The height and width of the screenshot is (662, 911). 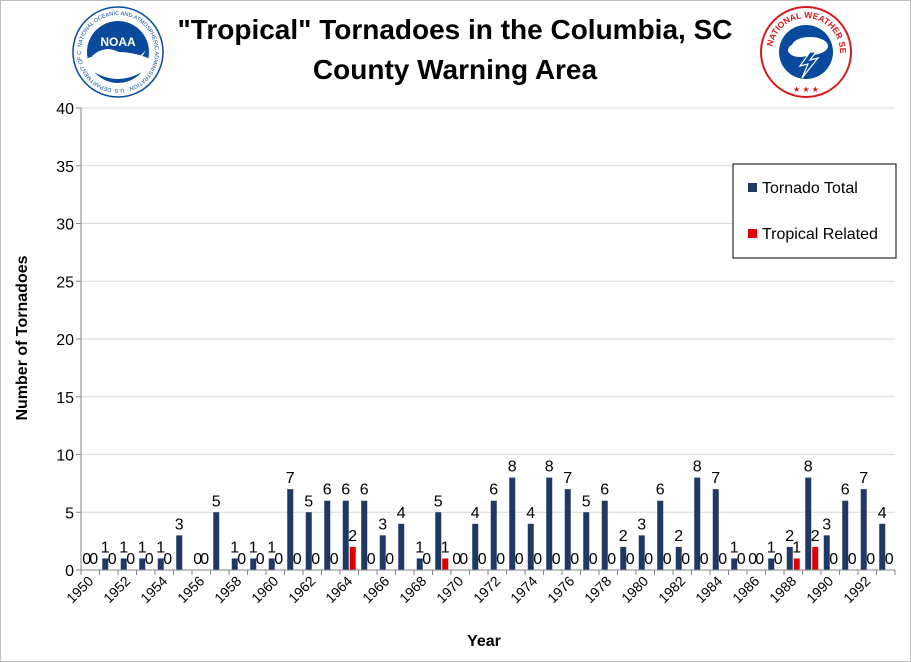 What do you see at coordinates (806, 52) in the screenshot?
I see `nws-logo: NATIONAL WEATHER SERVICE ★ ★ ★` at bounding box center [806, 52].